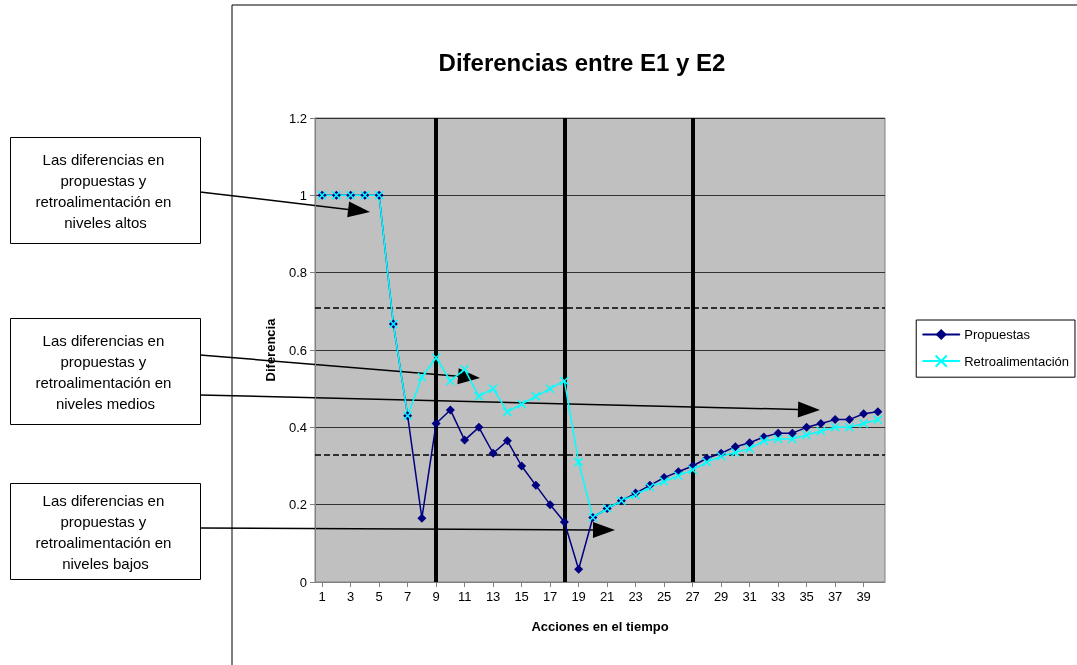  What do you see at coordinates (464, 596) in the screenshot?
I see `x-tick-label: 11` at bounding box center [464, 596].